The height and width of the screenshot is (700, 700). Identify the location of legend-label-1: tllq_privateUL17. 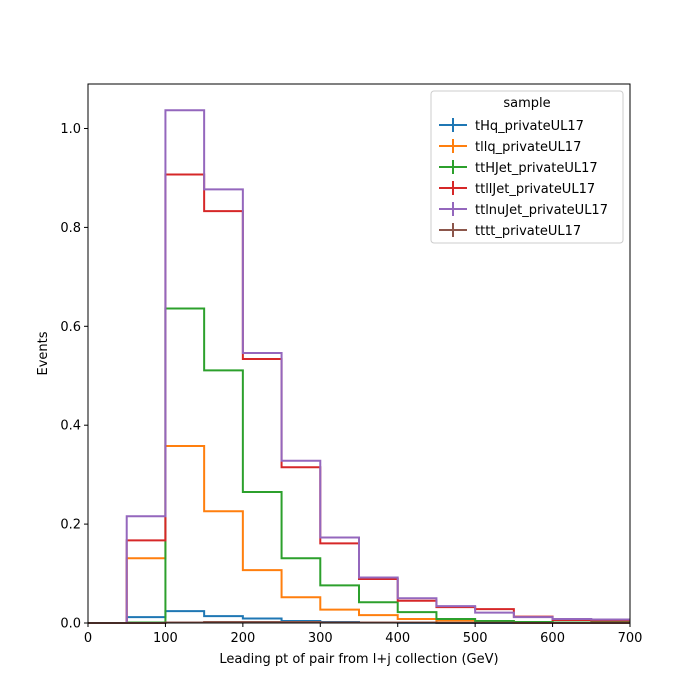
(528, 147).